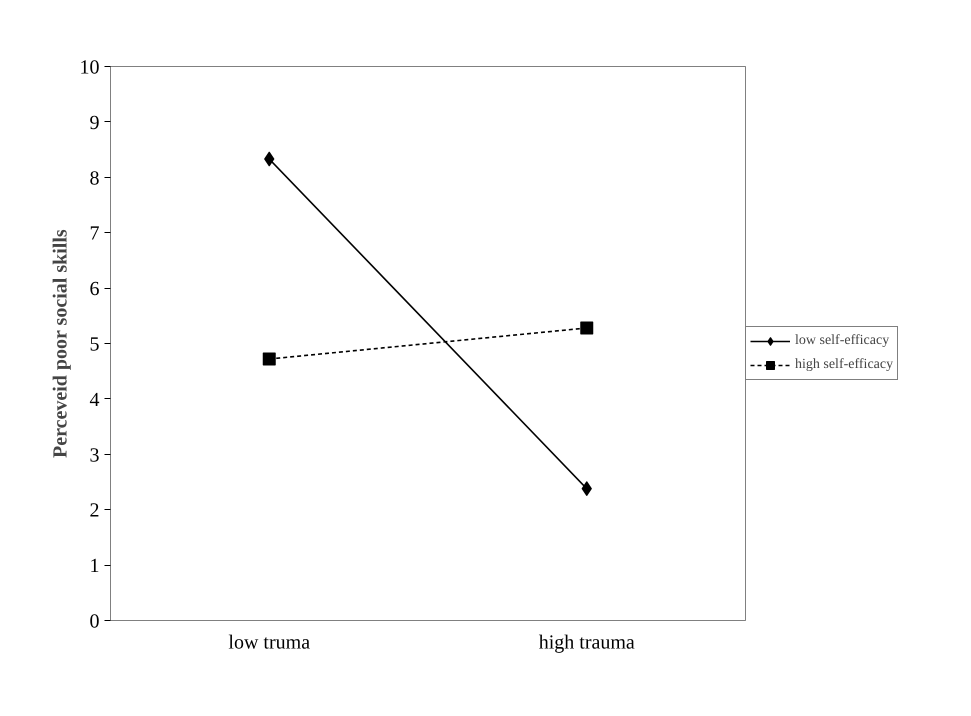 The width and height of the screenshot is (971, 716). I want to click on legend-label: high self-efficacy, so click(844, 365).